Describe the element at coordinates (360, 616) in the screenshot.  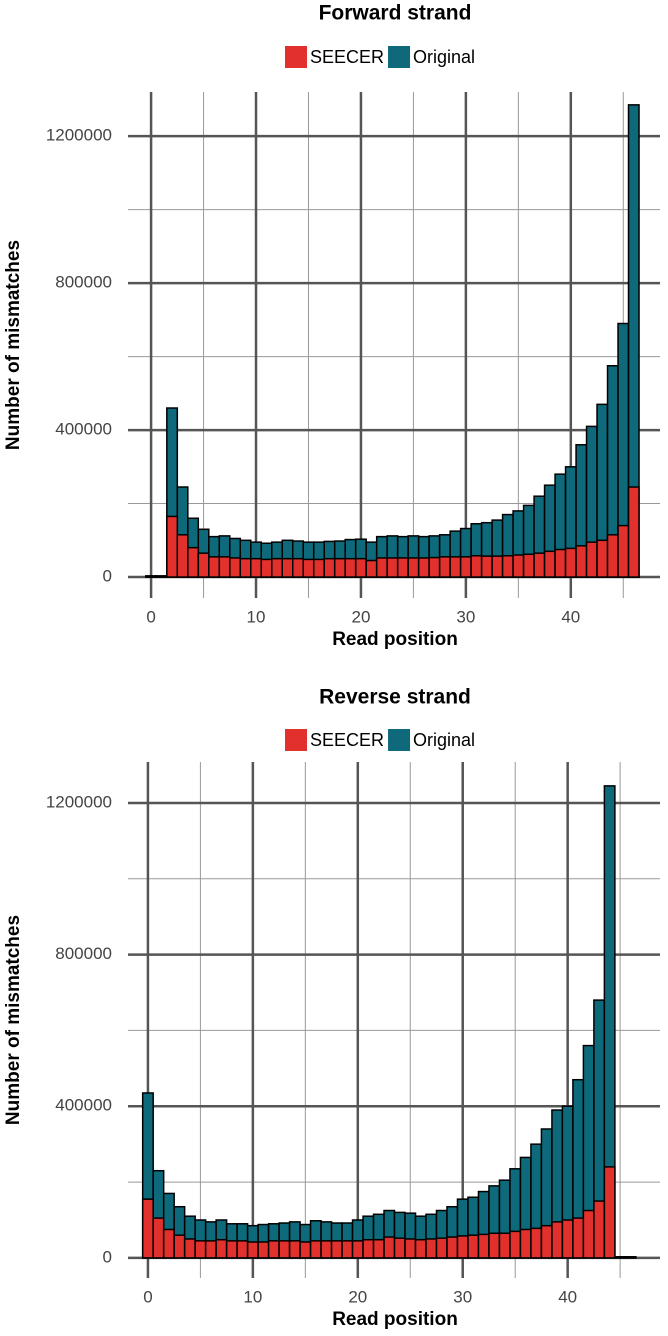
I see `x-tick-label: 20` at that location.